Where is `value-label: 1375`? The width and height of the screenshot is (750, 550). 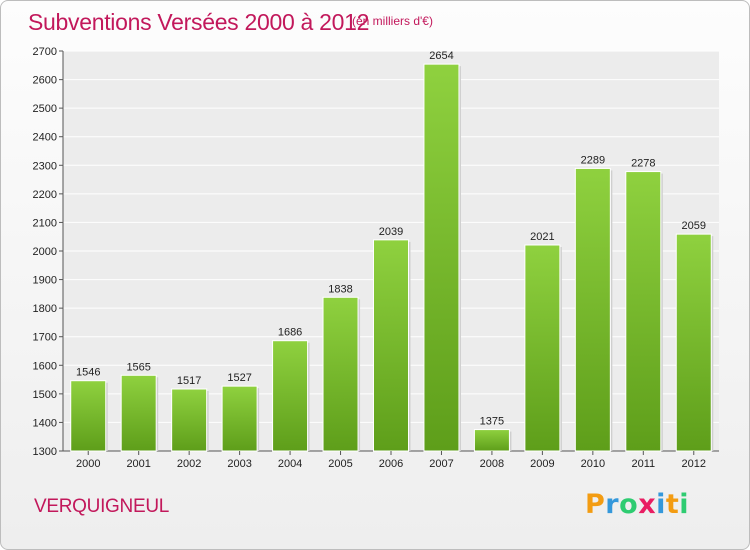
value-label: 1375 is located at coordinates (492, 422).